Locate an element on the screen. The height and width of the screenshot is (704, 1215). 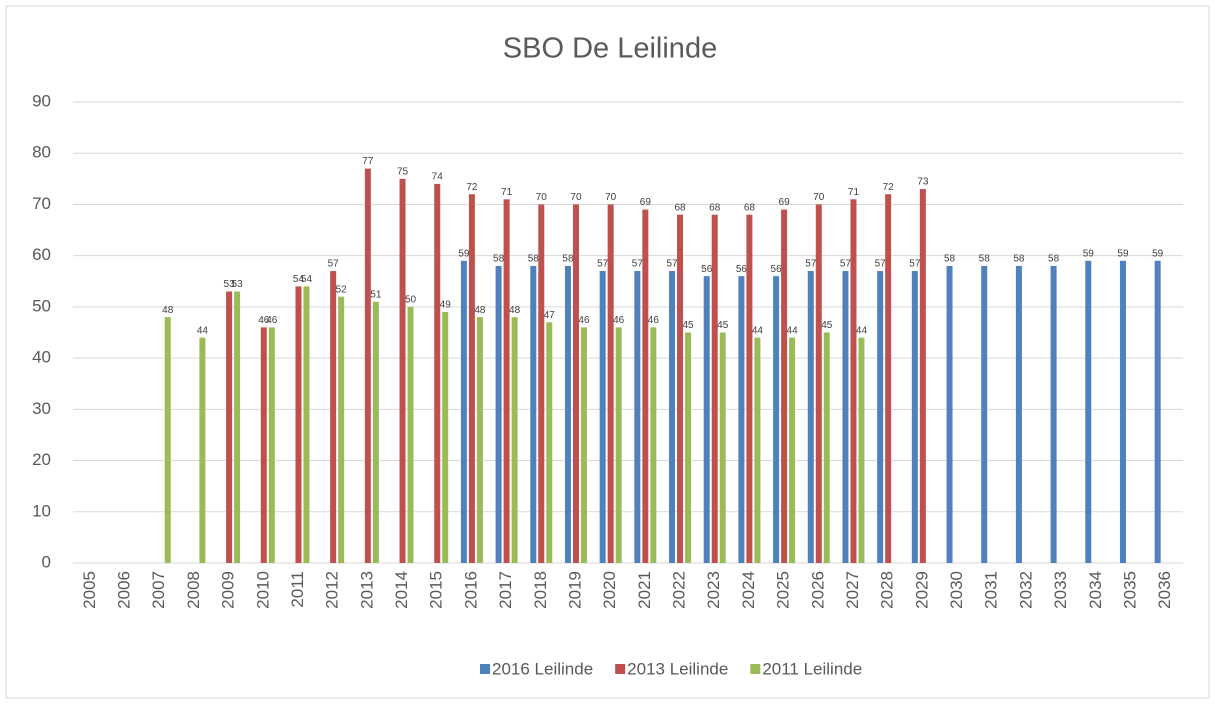
x-tick-label: 2026 is located at coordinates (817, 590).